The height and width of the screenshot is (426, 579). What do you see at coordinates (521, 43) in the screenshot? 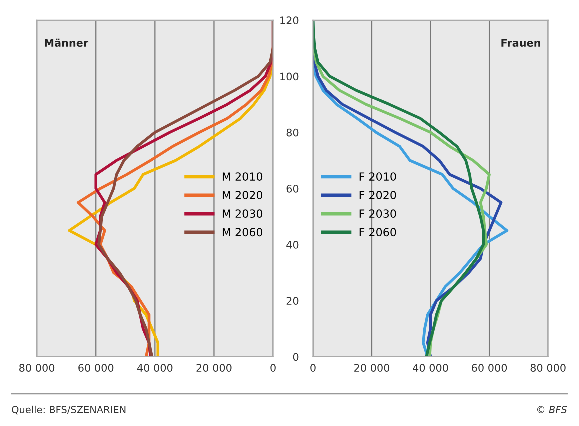
I see `text: Frauen` at bounding box center [521, 43].